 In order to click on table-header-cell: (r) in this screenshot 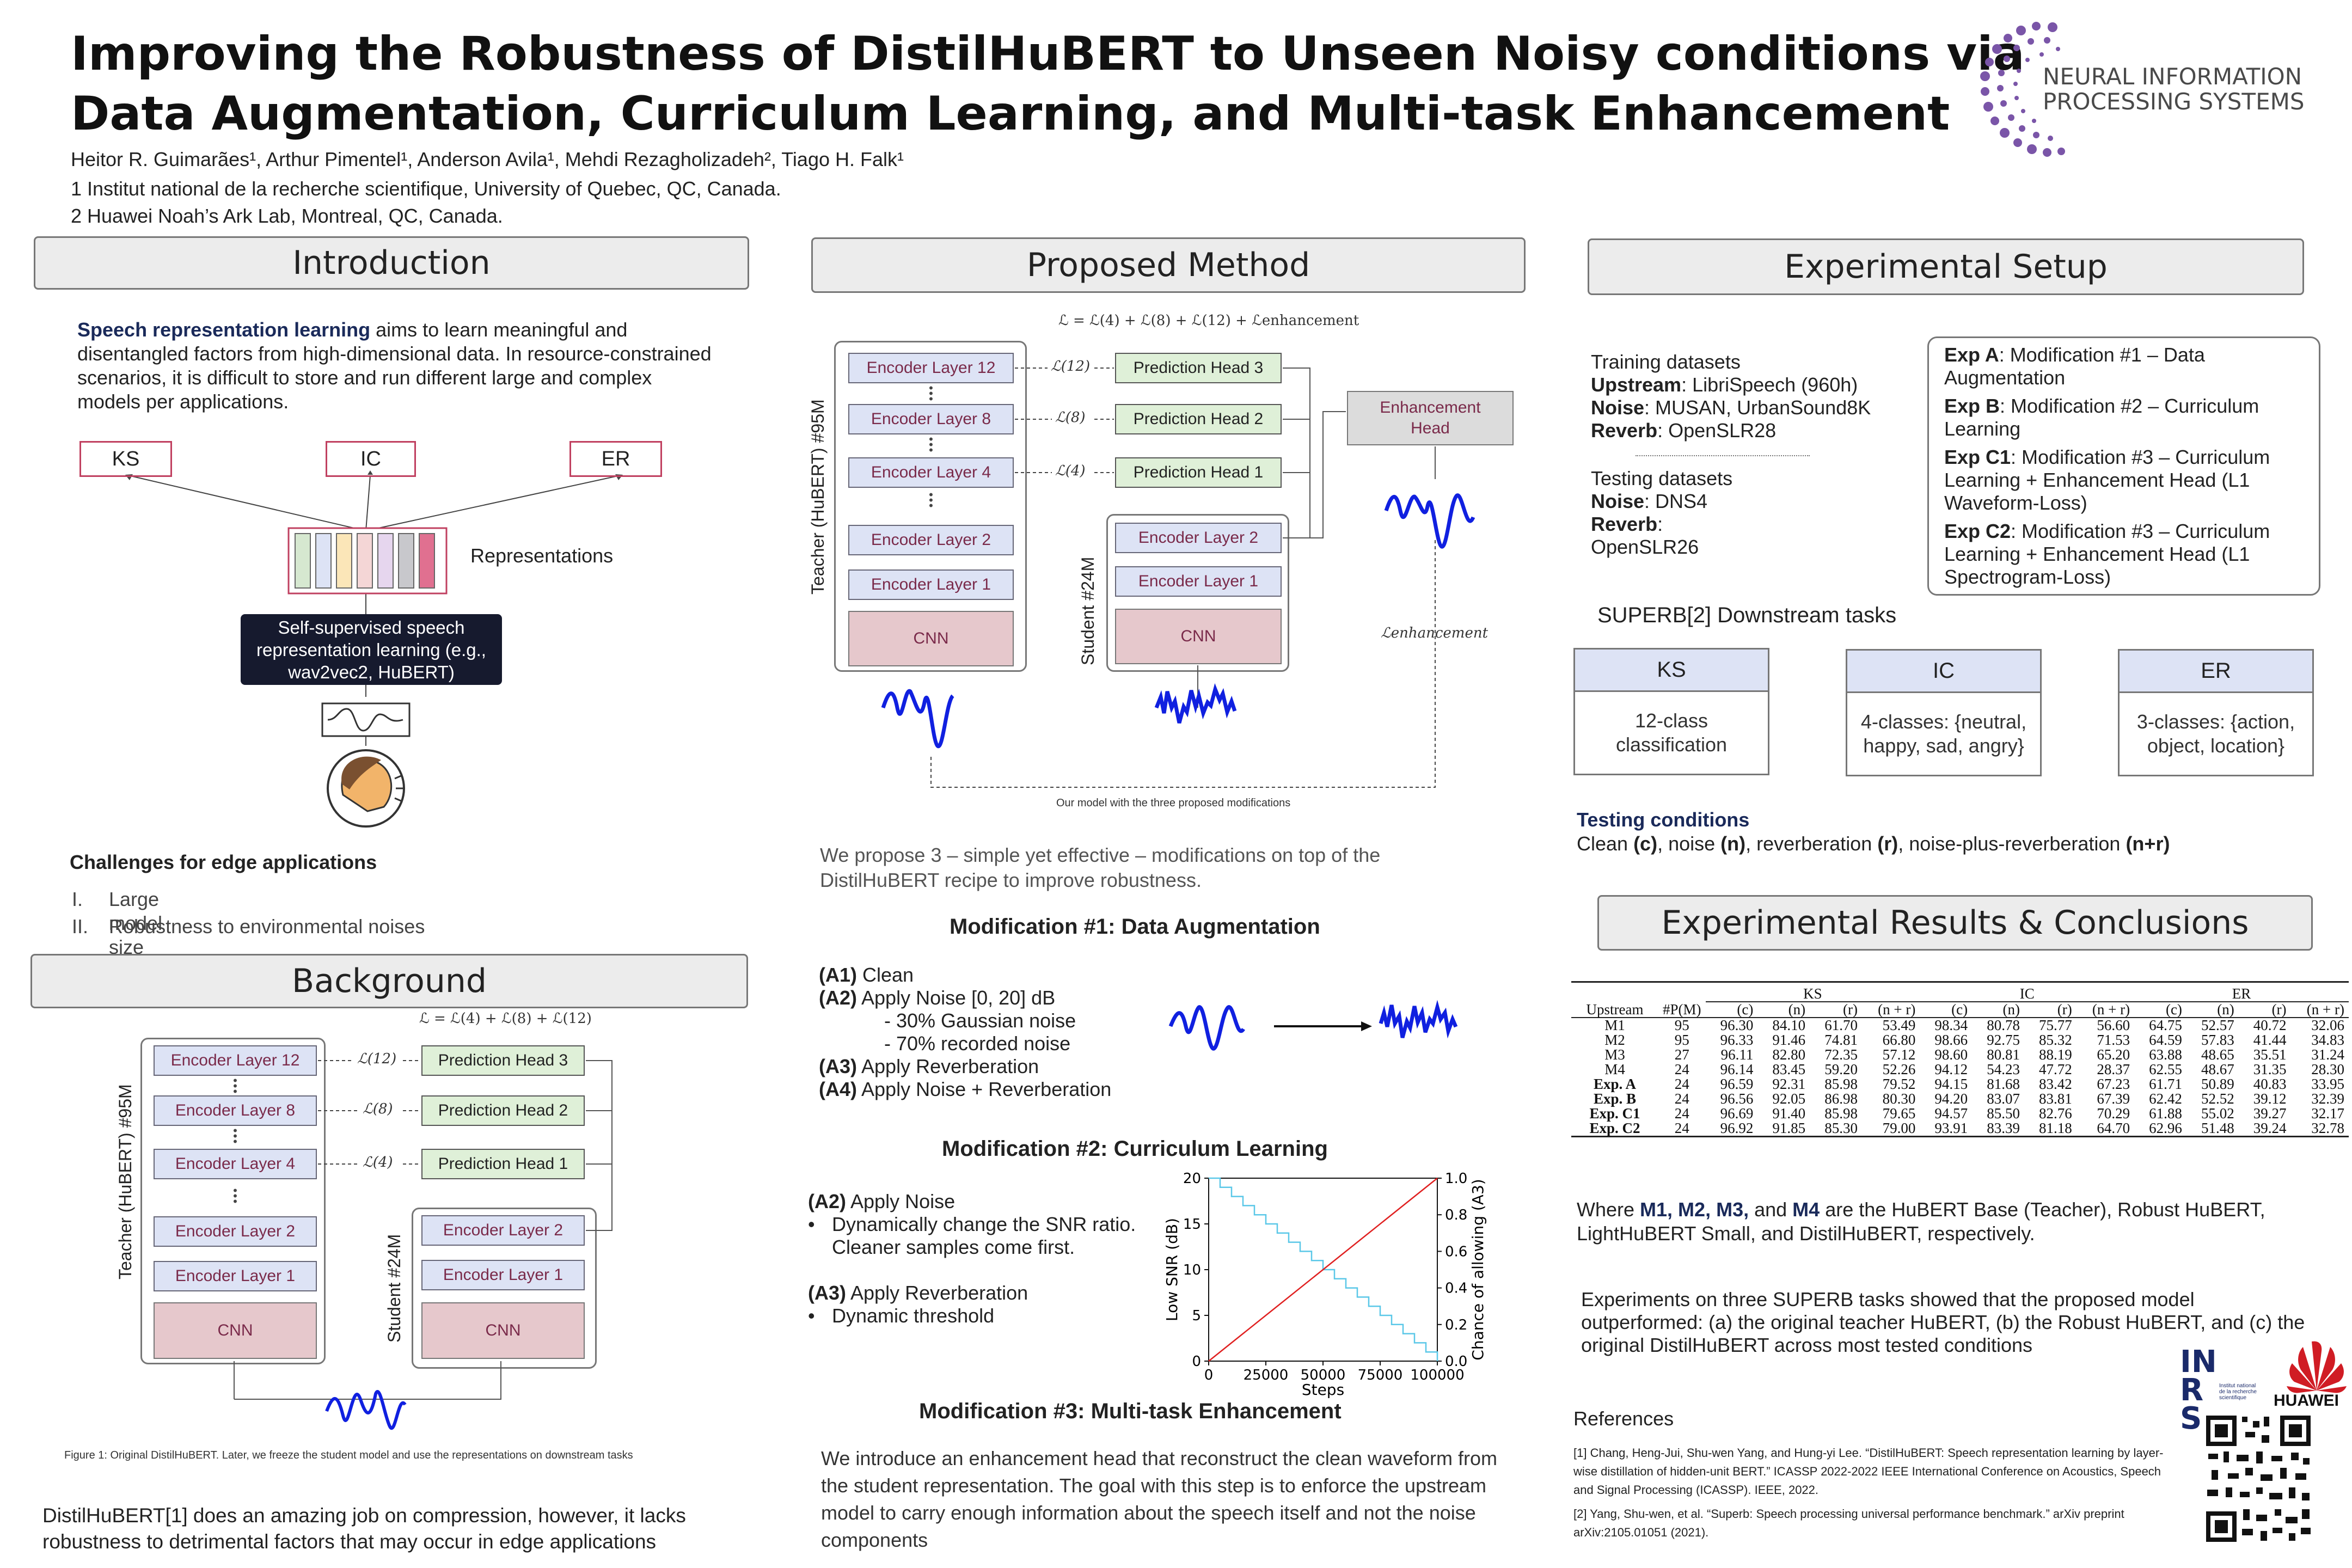, I will do `click(2264, 1010)`.